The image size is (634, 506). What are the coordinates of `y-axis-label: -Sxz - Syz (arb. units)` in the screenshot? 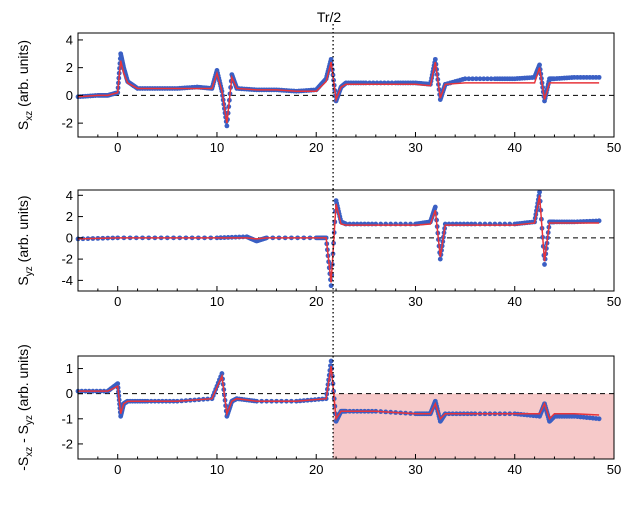 It's located at (25, 407).